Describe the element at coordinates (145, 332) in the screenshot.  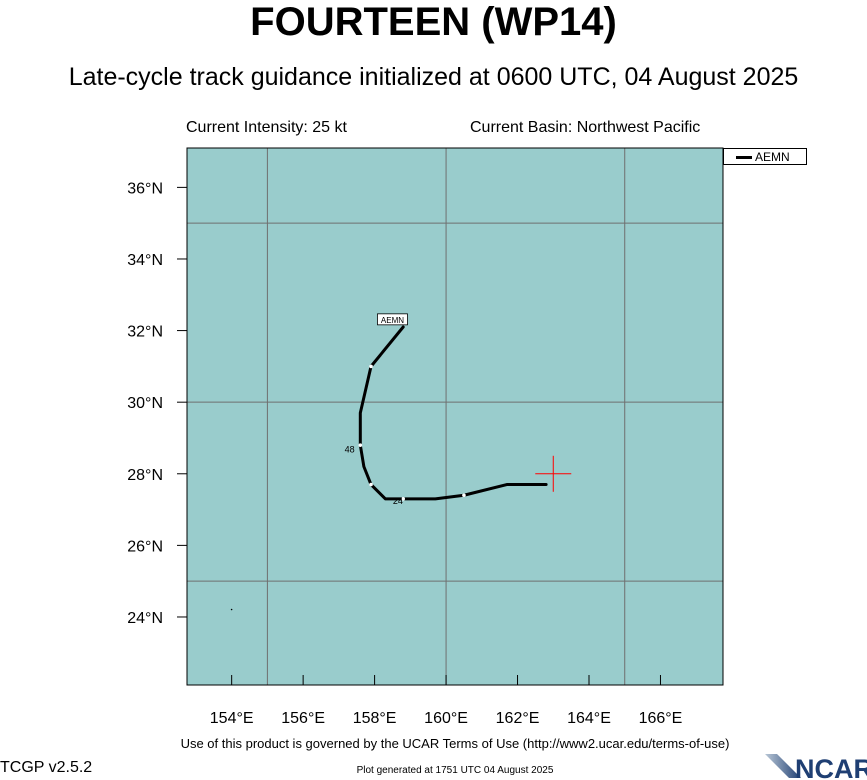
I see `lat-tick-label: 32°N` at that location.